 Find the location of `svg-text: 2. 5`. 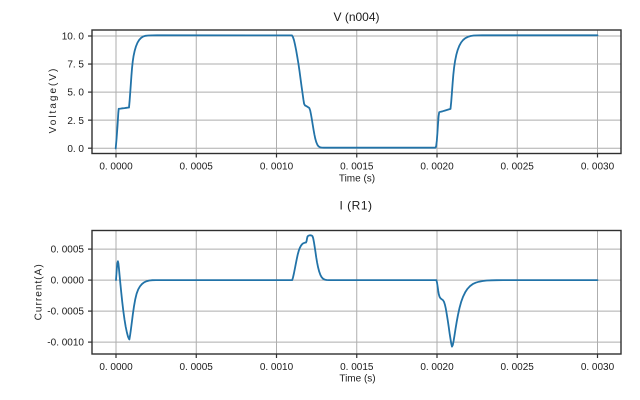

svg-text: 2. 5 is located at coordinates (75, 121).